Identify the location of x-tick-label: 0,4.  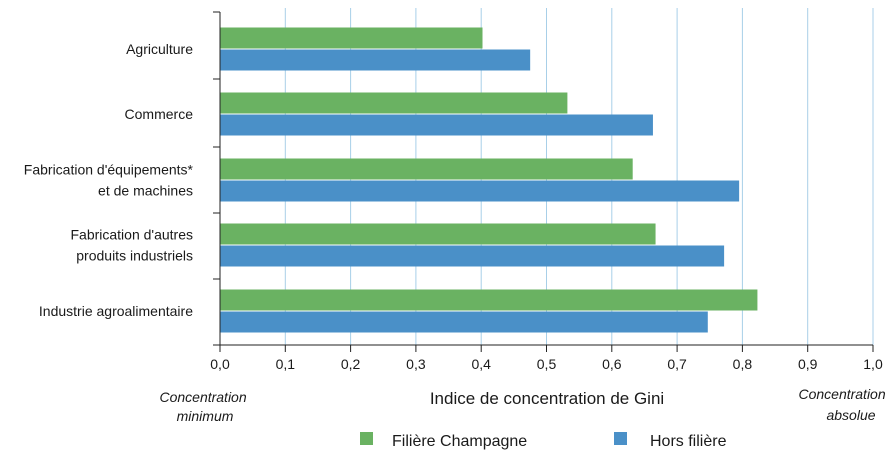
(481, 364).